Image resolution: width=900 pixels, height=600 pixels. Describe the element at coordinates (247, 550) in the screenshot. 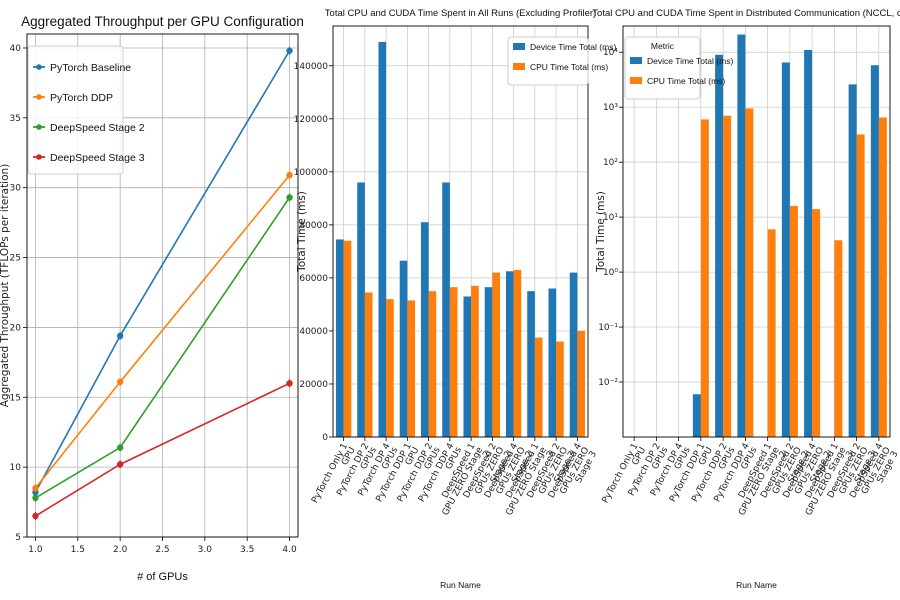

I see `x-tick-label: 3.5` at that location.